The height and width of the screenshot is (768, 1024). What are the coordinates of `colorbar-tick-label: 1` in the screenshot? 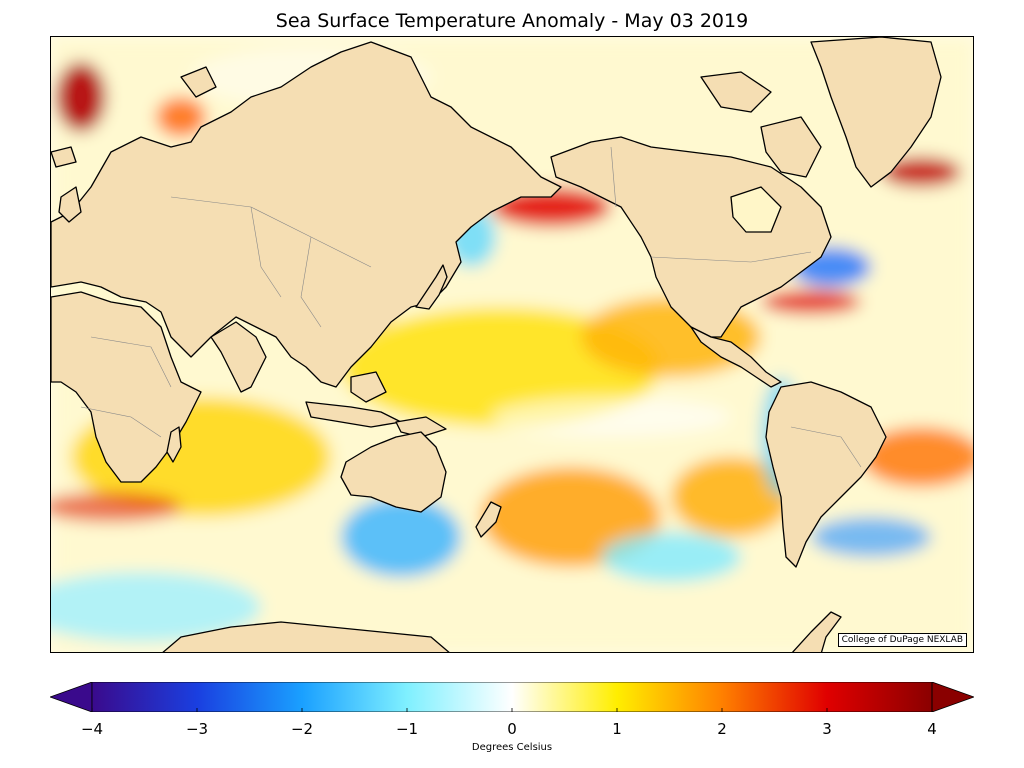 It's located at (617, 729).